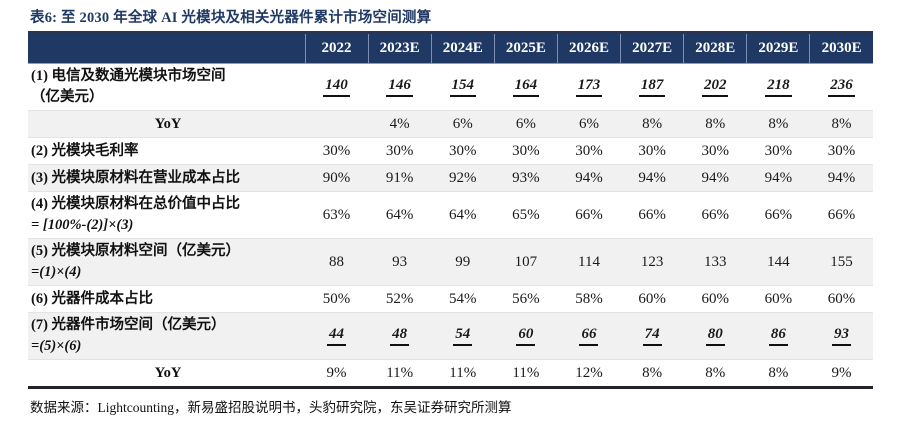 The image size is (900, 438). Describe the element at coordinates (336, 124) in the screenshot. I see `value-cell` at that location.